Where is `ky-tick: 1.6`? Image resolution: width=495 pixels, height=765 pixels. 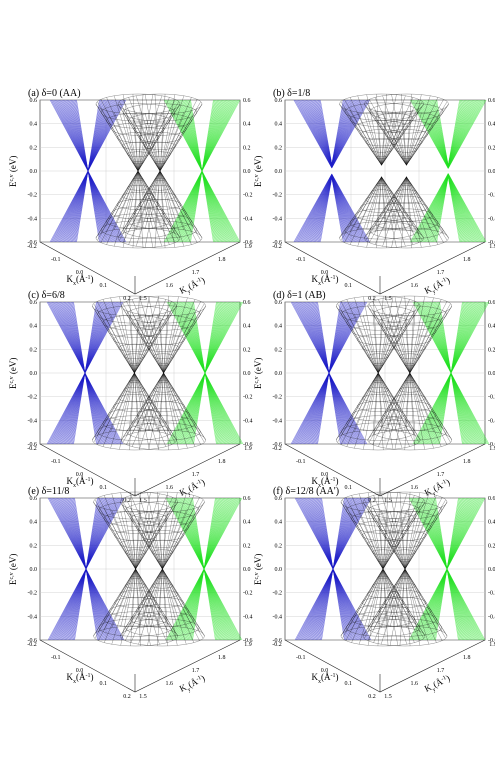
ky-tick: 1.6 is located at coordinates (170, 488).